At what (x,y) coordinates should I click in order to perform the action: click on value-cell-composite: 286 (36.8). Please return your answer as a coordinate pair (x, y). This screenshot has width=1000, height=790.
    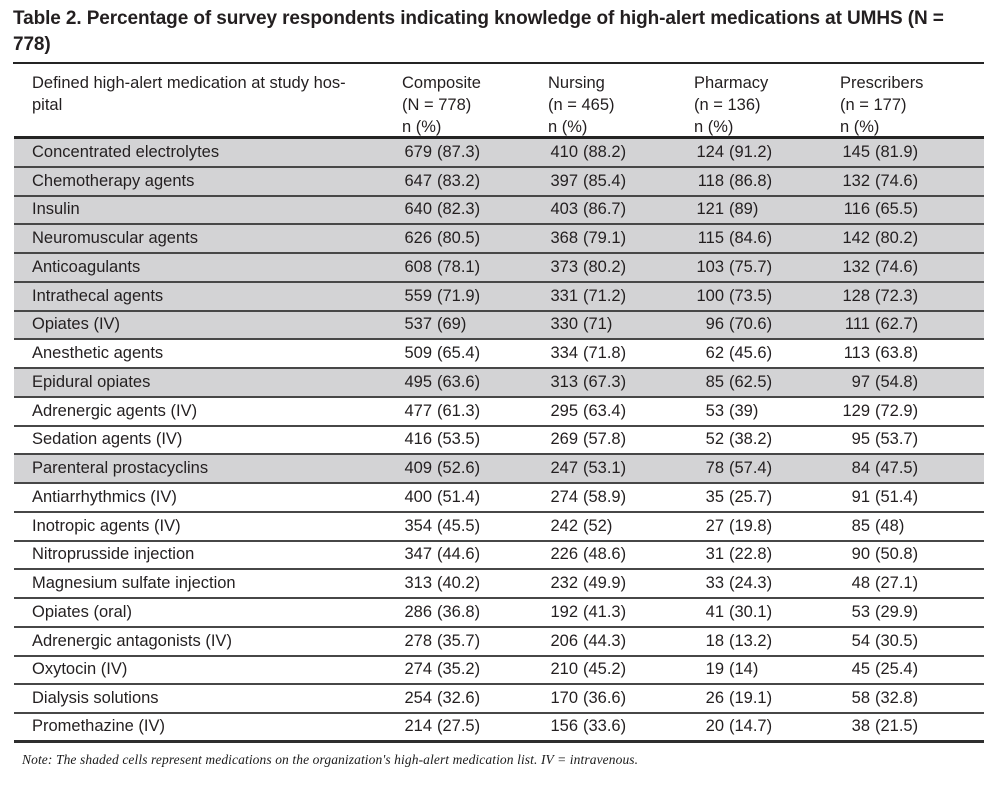
    Looking at the image, I should click on (457, 612).